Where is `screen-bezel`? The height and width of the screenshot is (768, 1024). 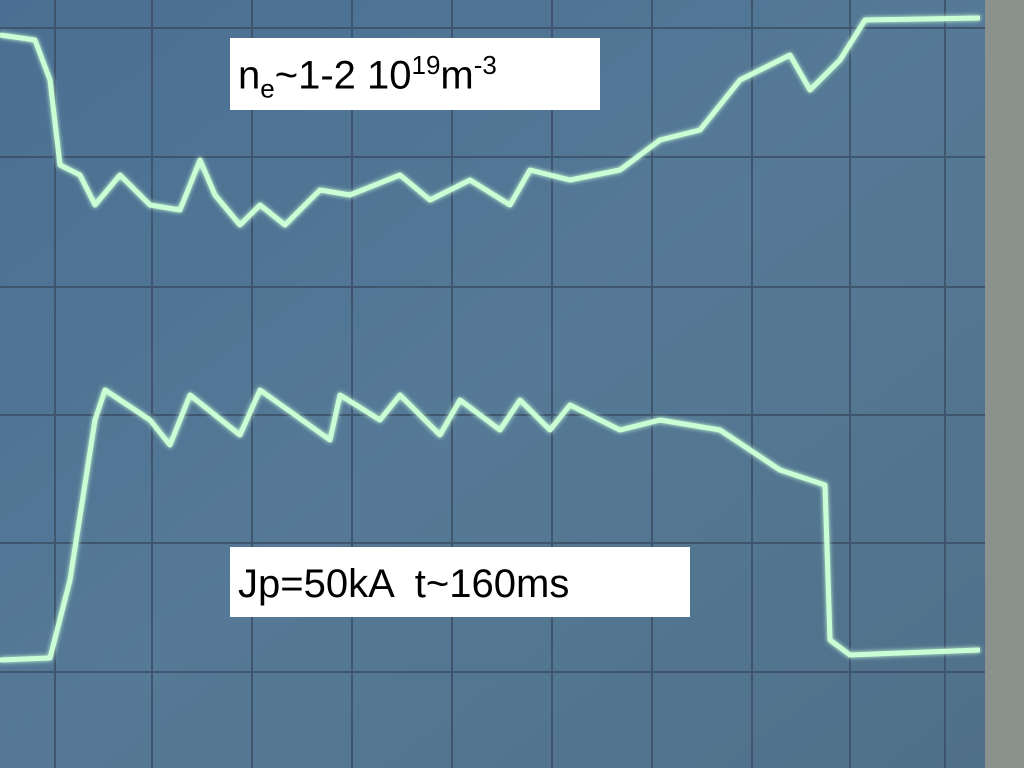
screen-bezel is located at coordinates (1004, 384).